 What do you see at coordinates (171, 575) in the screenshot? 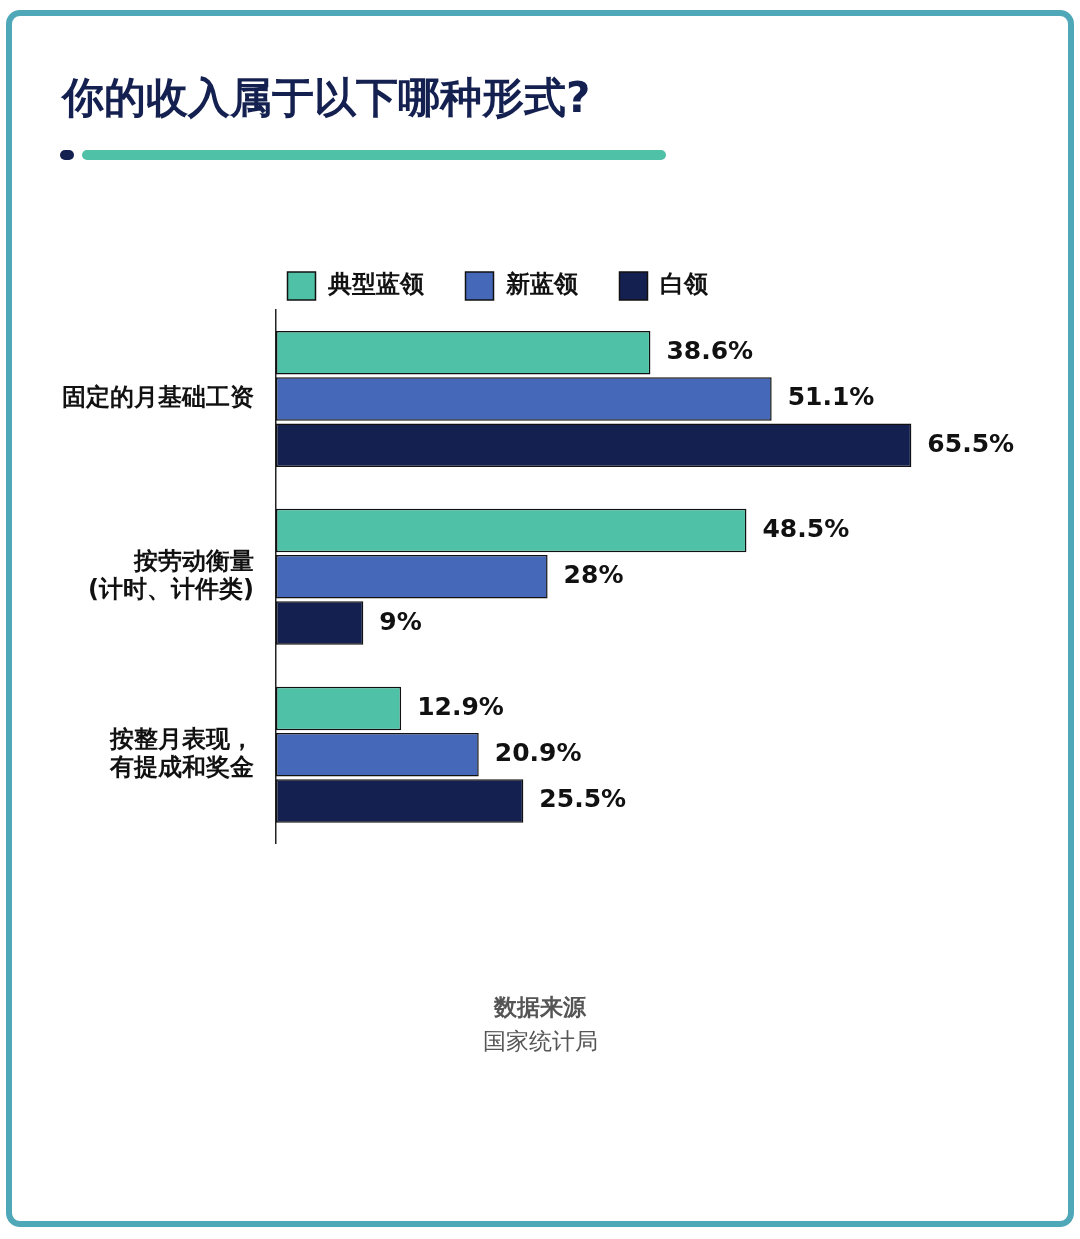
I see `y-tick-label: 按劳动衡量(计时、计件类)` at bounding box center [171, 575].